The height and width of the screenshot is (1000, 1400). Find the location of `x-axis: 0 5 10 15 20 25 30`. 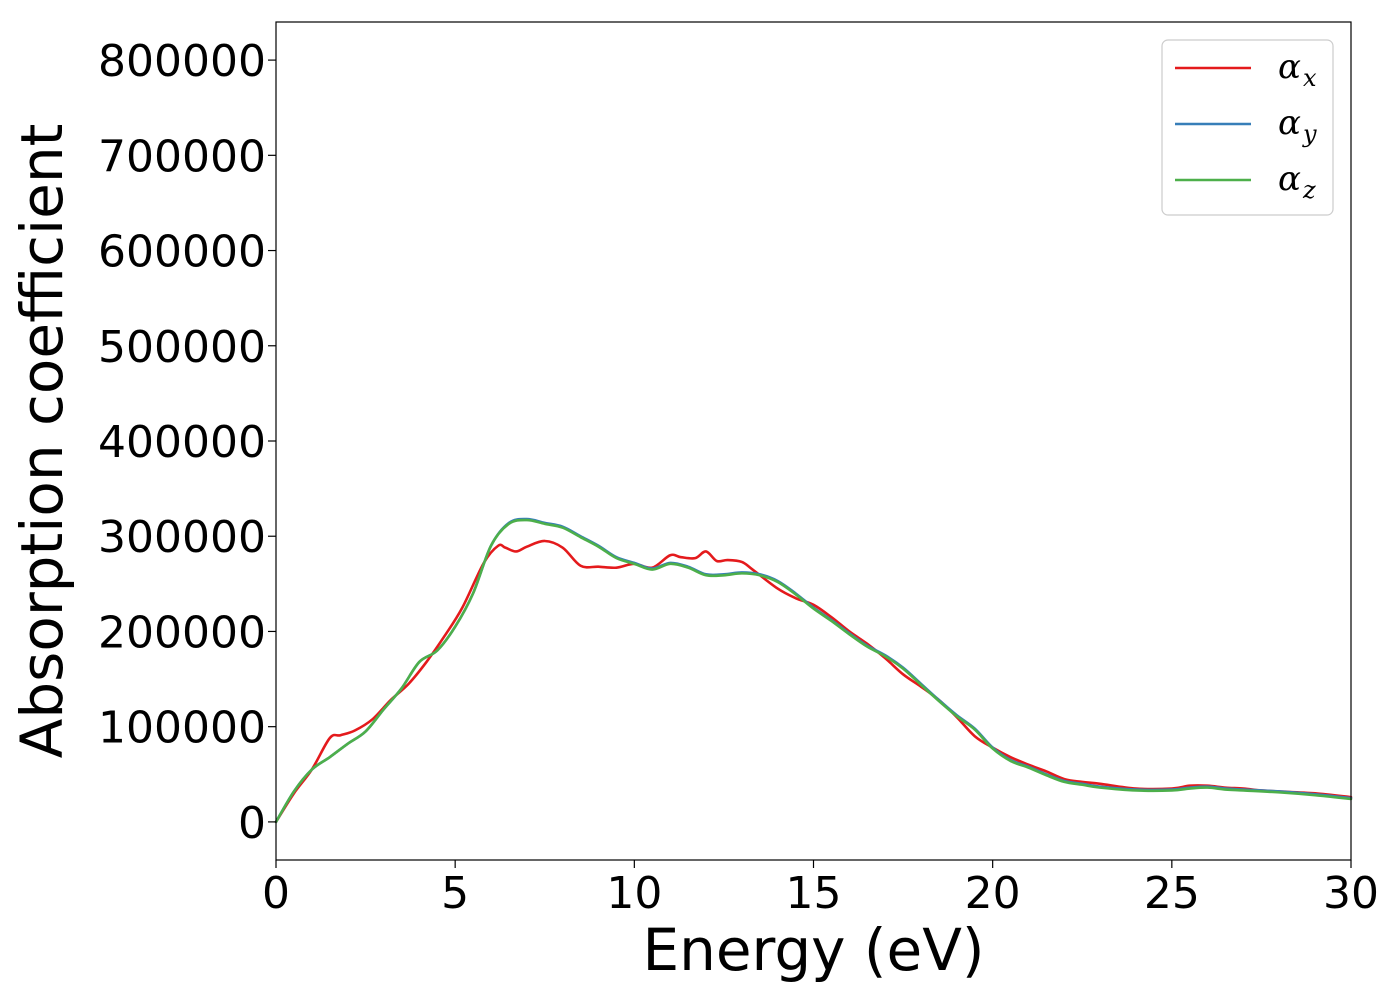

x-axis: 0 5 10 15 20 25 30 is located at coordinates (820, 889).